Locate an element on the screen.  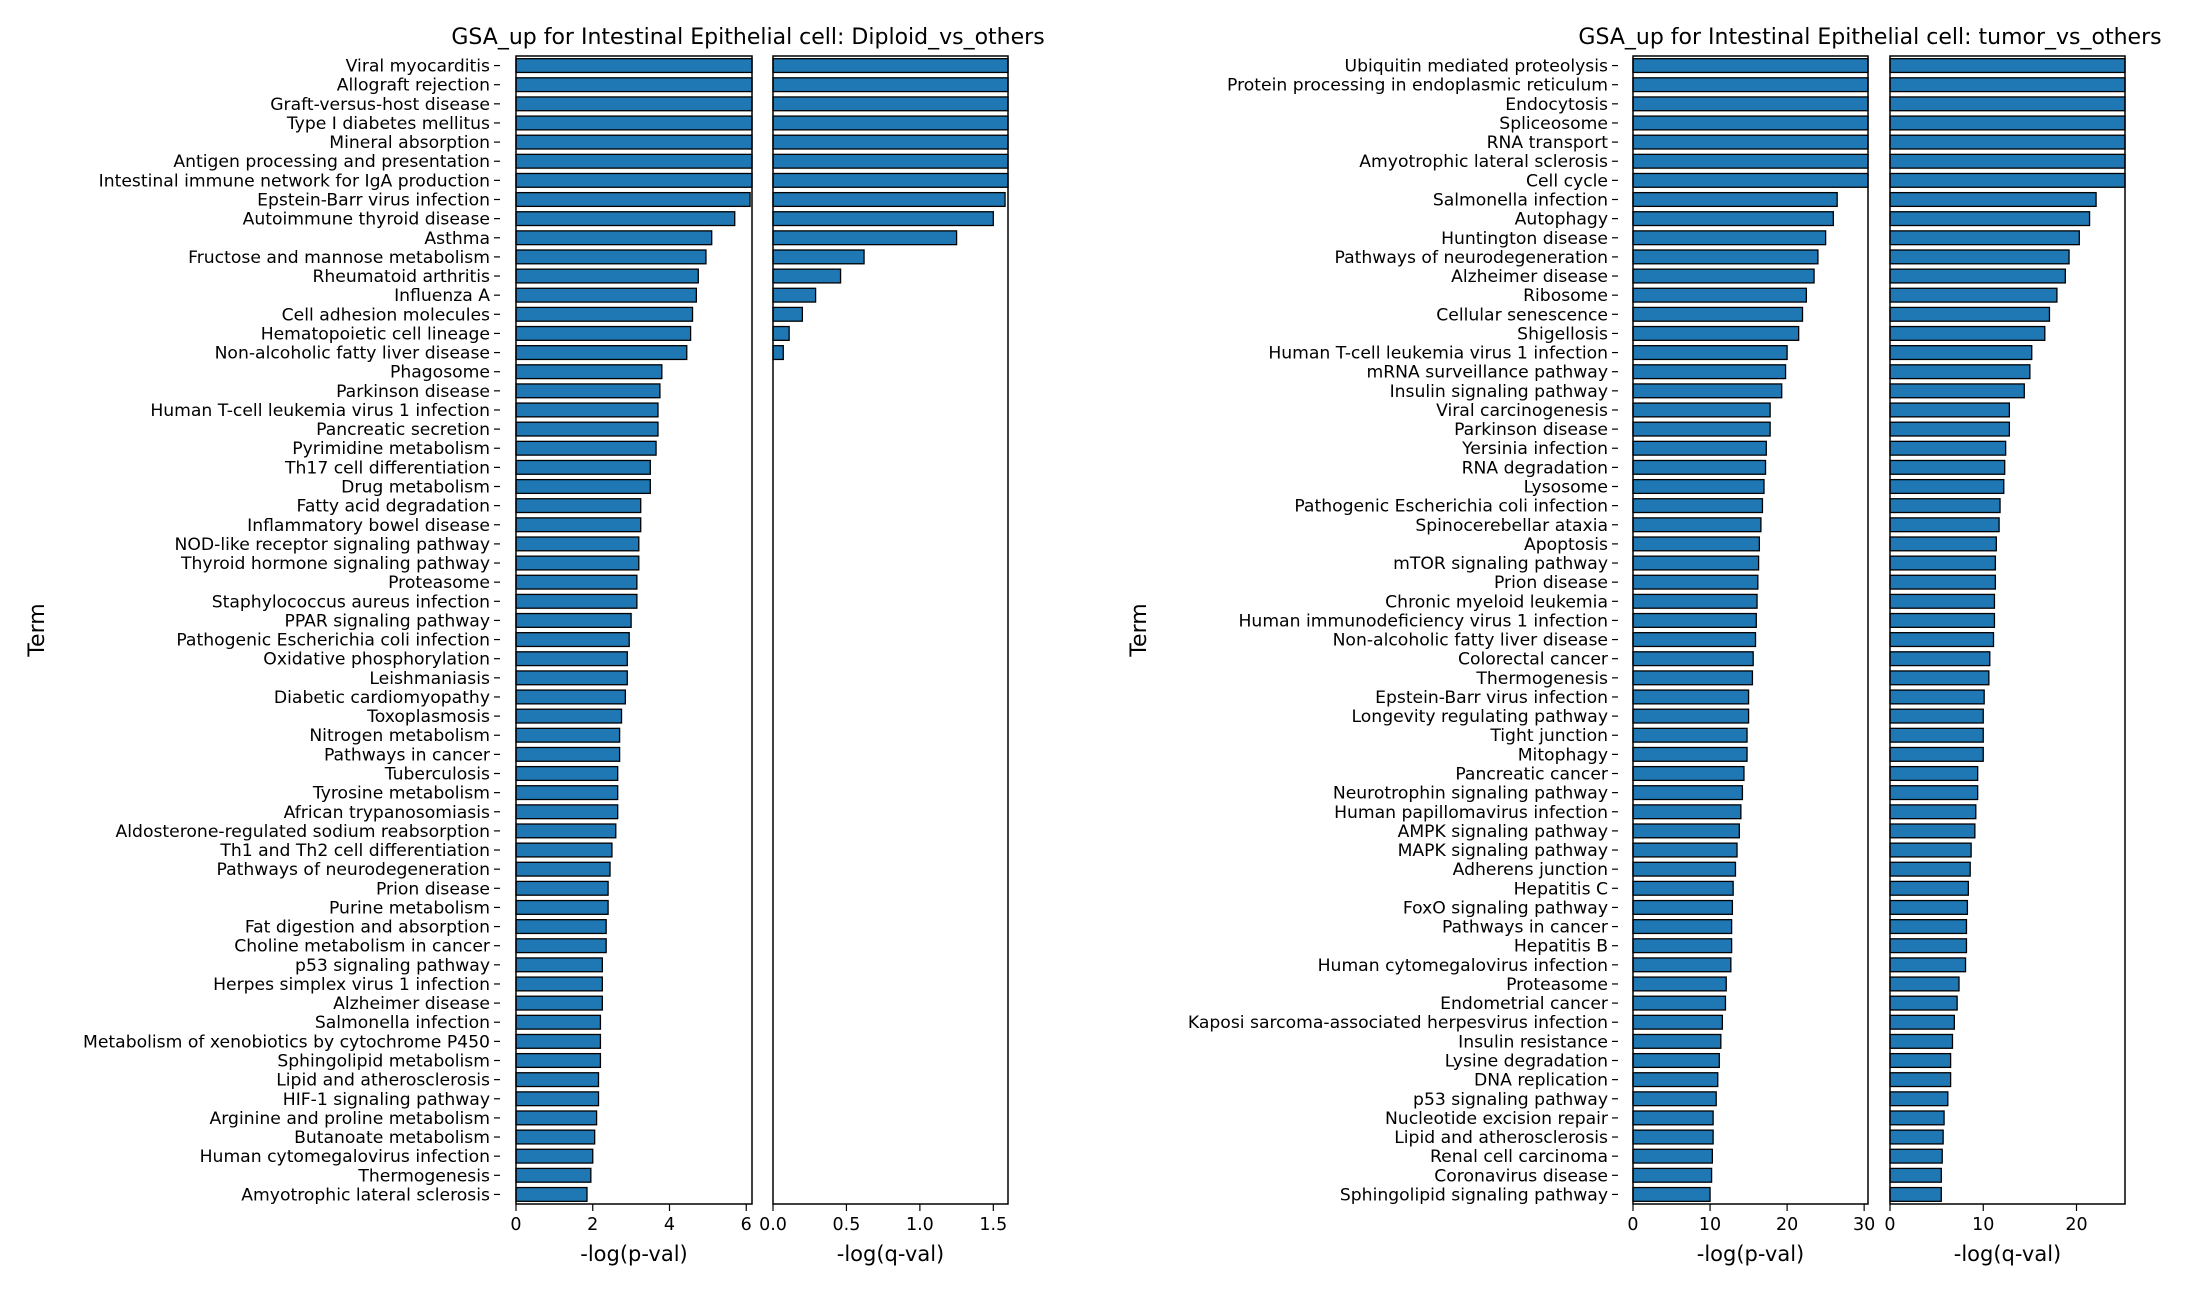
category-label: Cell cycle is located at coordinates (1567, 181).